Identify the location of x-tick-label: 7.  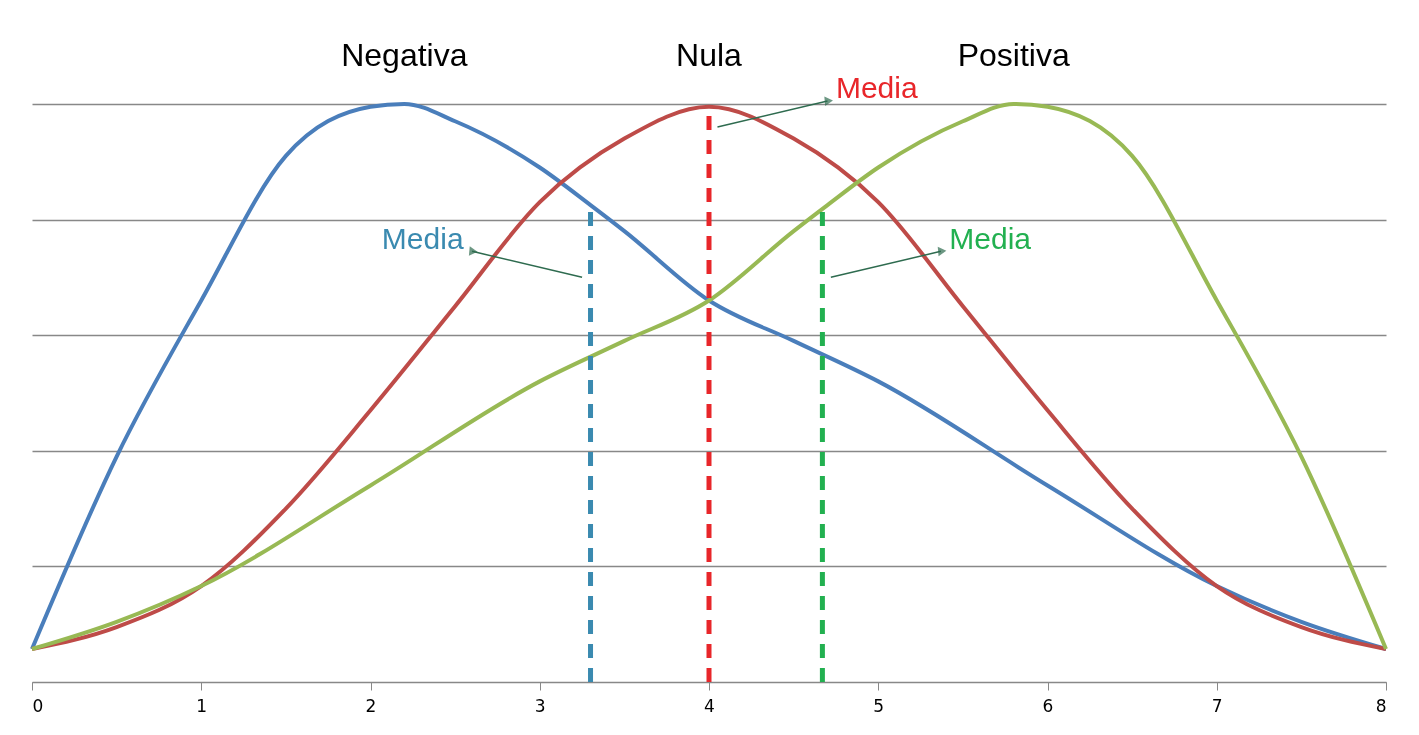
(1217, 705).